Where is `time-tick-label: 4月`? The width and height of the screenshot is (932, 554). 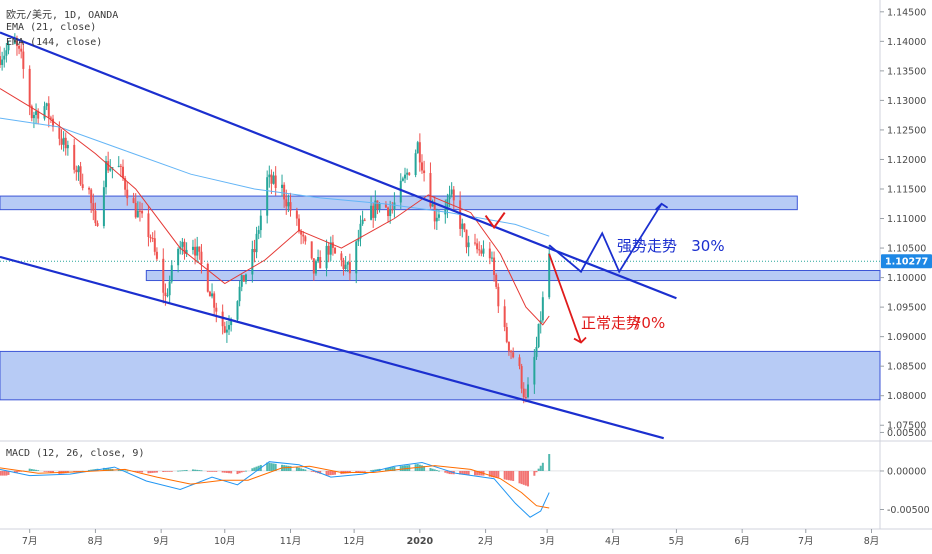
time-tick-label: 4月 is located at coordinates (613, 541).